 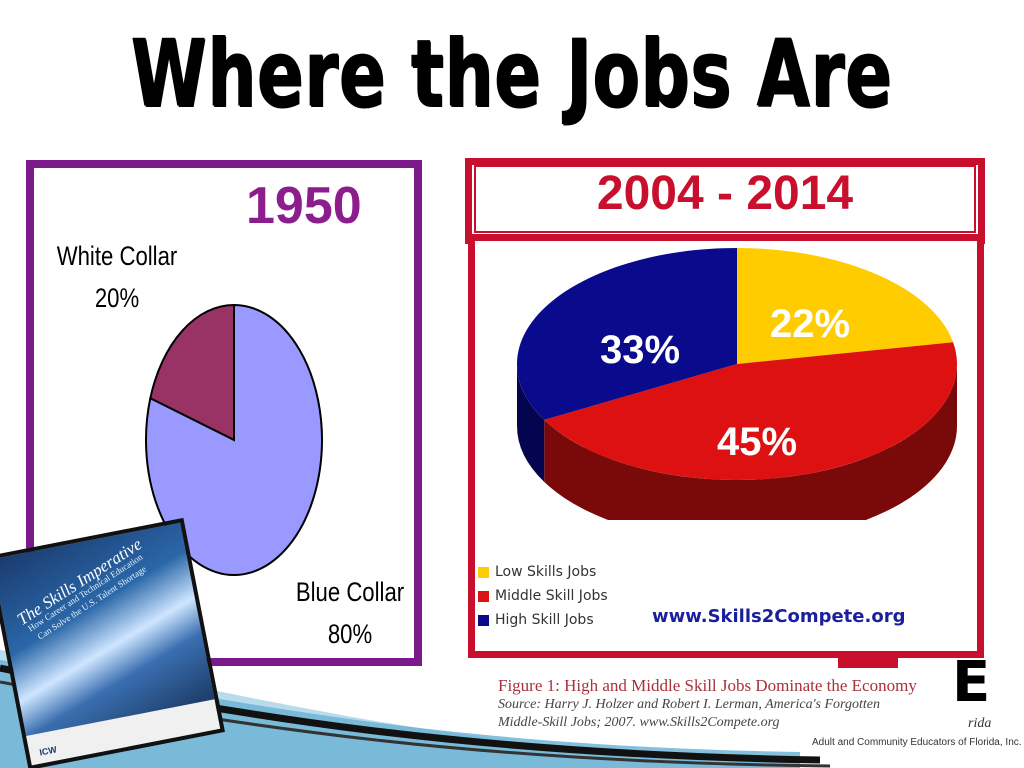 I want to click on chart-1950-title: 1950, so click(x=304, y=206).